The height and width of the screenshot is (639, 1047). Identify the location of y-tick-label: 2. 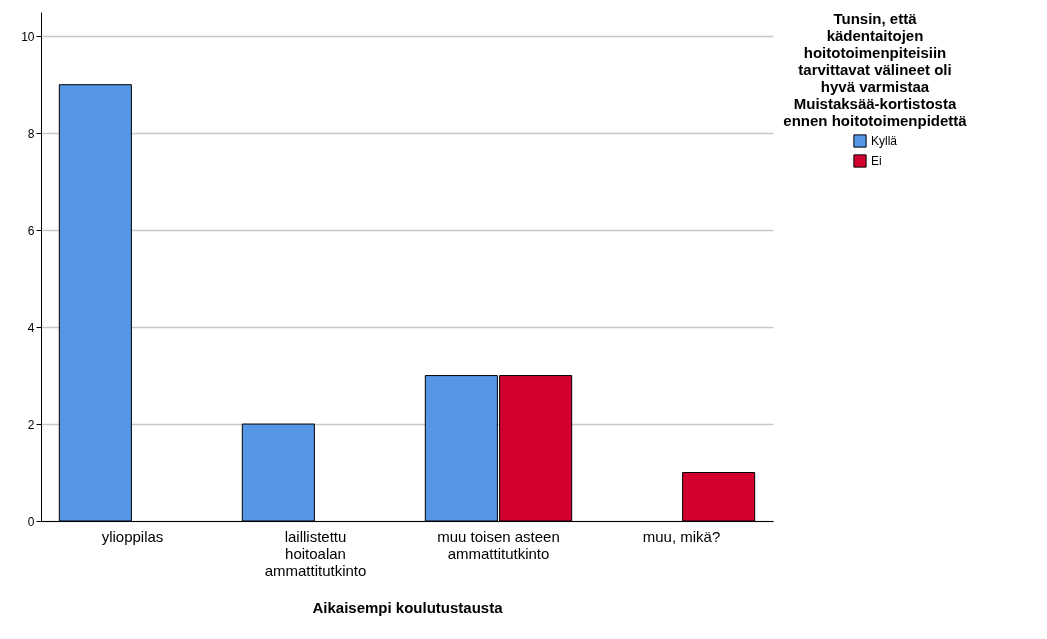
(31, 424).